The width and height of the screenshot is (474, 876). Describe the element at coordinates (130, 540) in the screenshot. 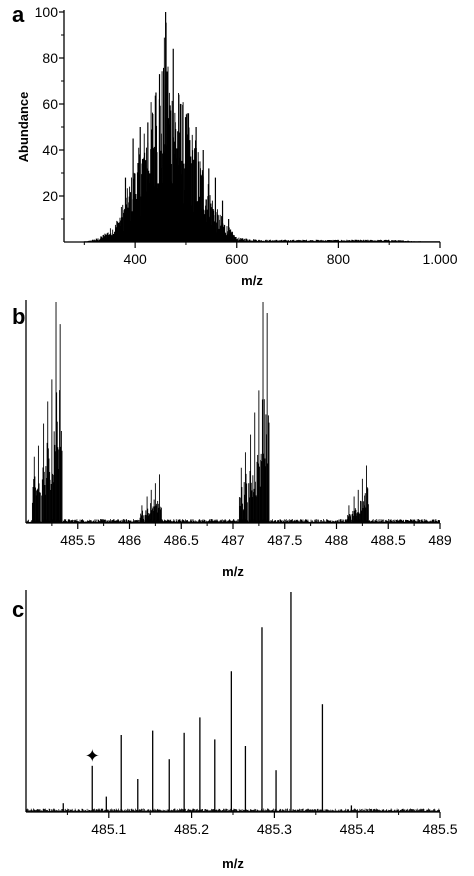

I see `x-tick-label: 486` at that location.